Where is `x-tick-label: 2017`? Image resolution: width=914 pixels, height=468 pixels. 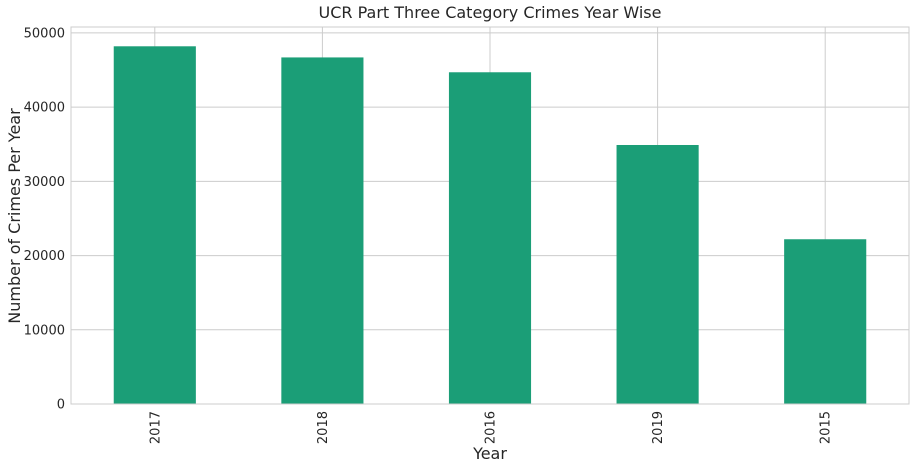 x-tick-label: 2017 is located at coordinates (155, 427).